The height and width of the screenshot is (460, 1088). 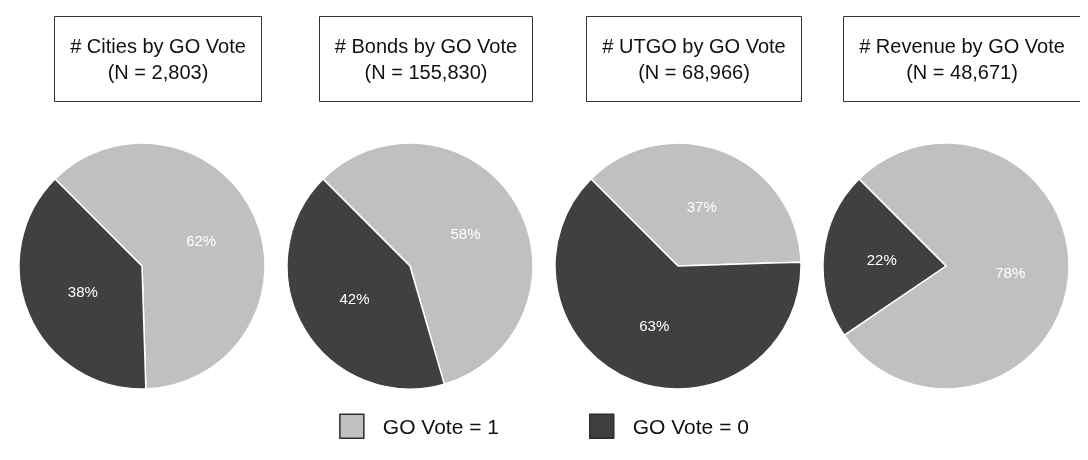 I want to click on chart-subtitle: (N = 68,966), so click(x=694, y=72).